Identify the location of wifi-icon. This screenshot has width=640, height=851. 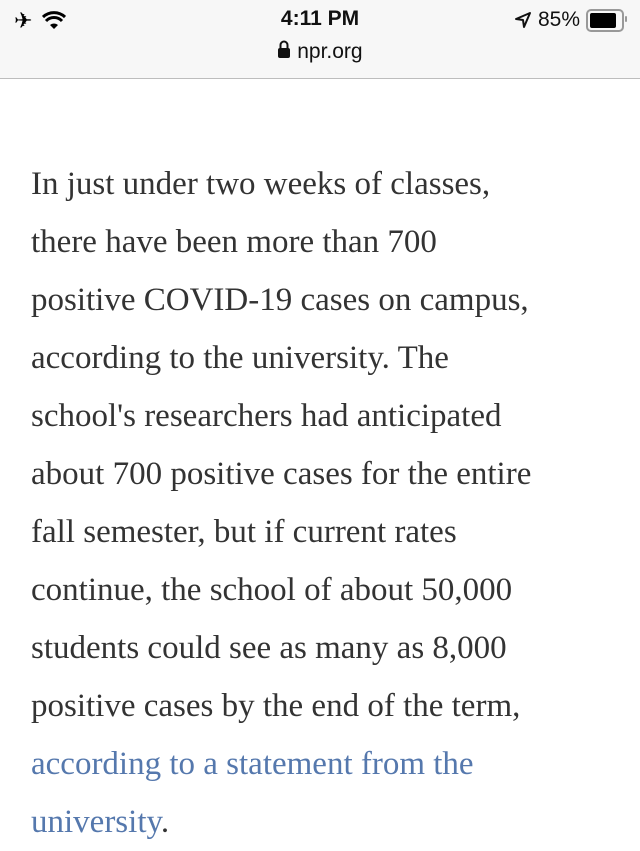
(54, 20).